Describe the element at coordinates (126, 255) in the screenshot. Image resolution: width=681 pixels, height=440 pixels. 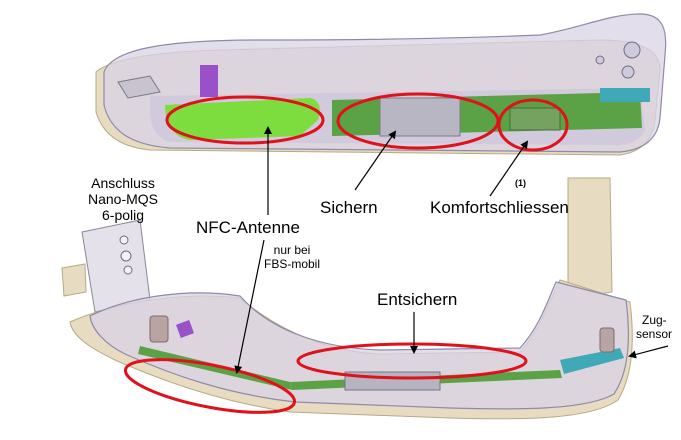
I see `connector-pins` at that location.